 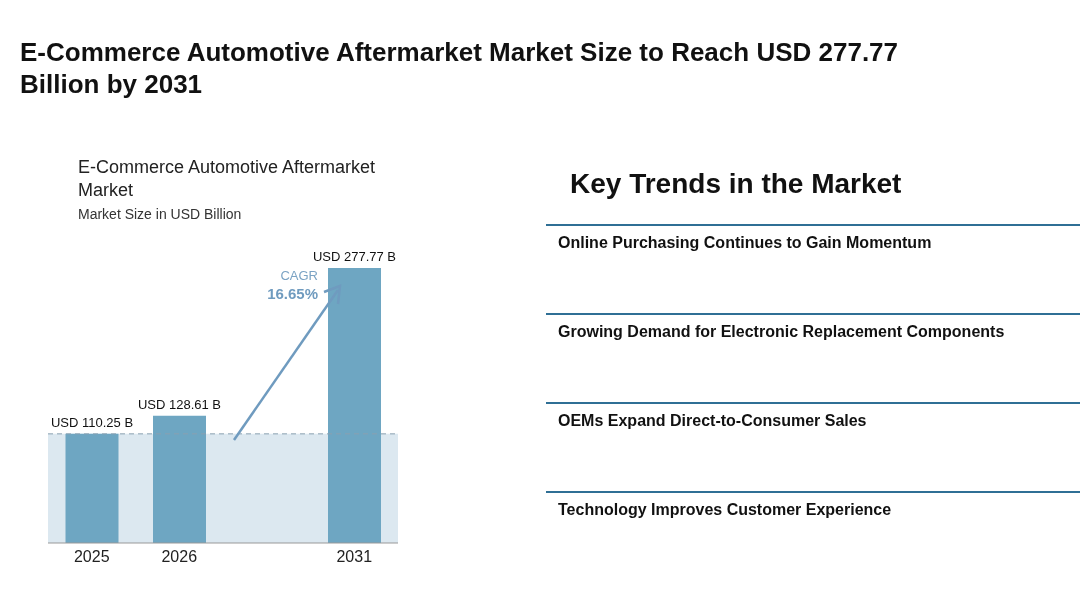 I want to click on x-tick-label: 2031, so click(x=354, y=557).